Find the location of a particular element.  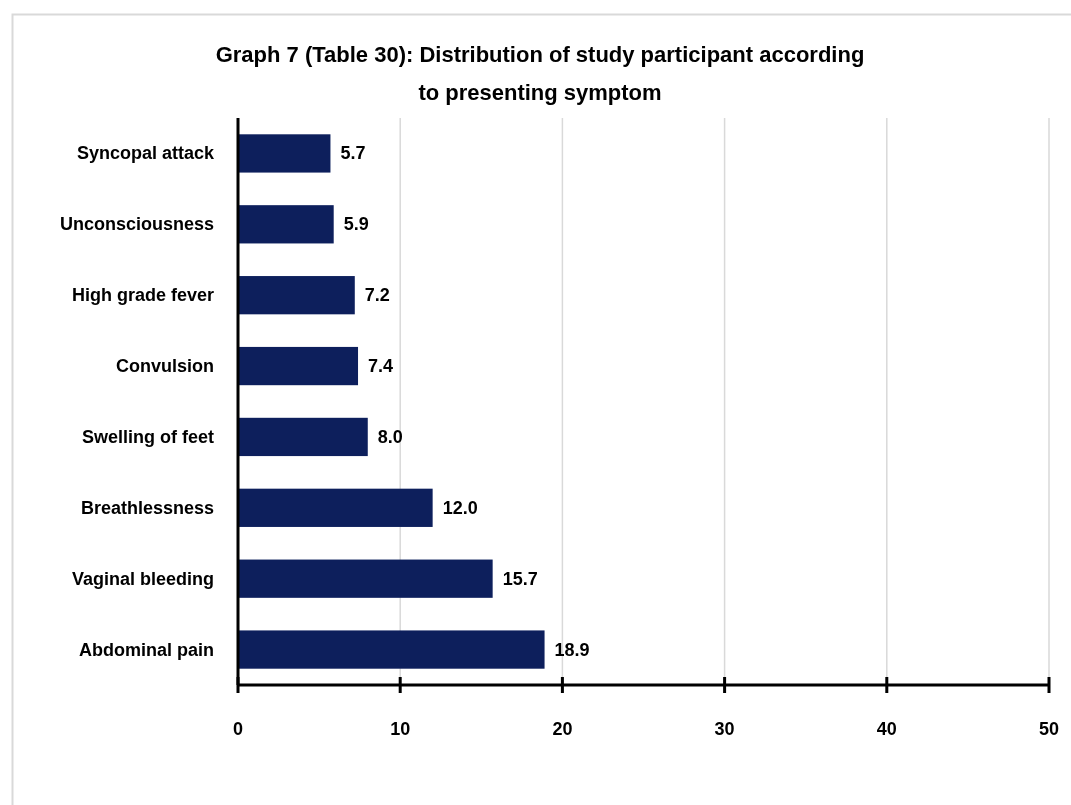

data-label: 5.9 is located at coordinates (356, 224).